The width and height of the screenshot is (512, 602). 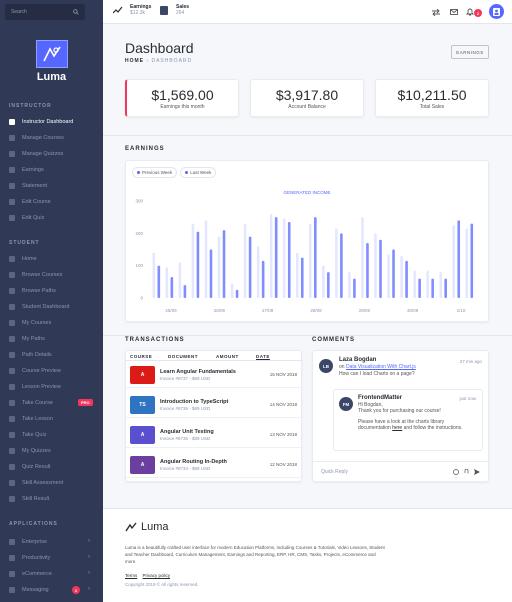 What do you see at coordinates (155, 172) in the screenshot?
I see `legend-previous-week: Previous Week` at bounding box center [155, 172].